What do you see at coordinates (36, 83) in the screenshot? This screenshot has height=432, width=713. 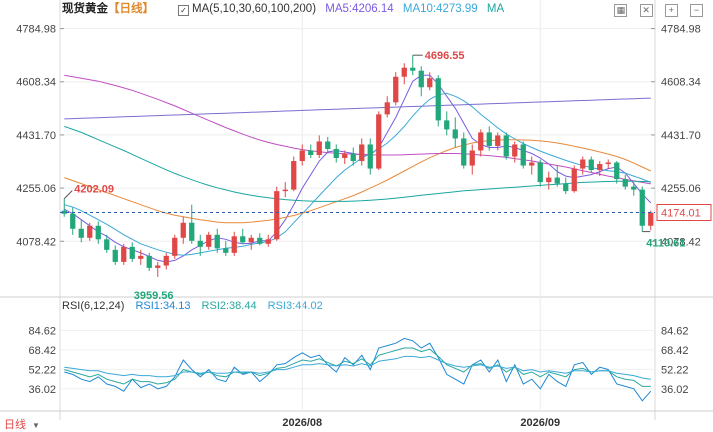 I see `y-tick-label-left: 4608.34` at bounding box center [36, 83].